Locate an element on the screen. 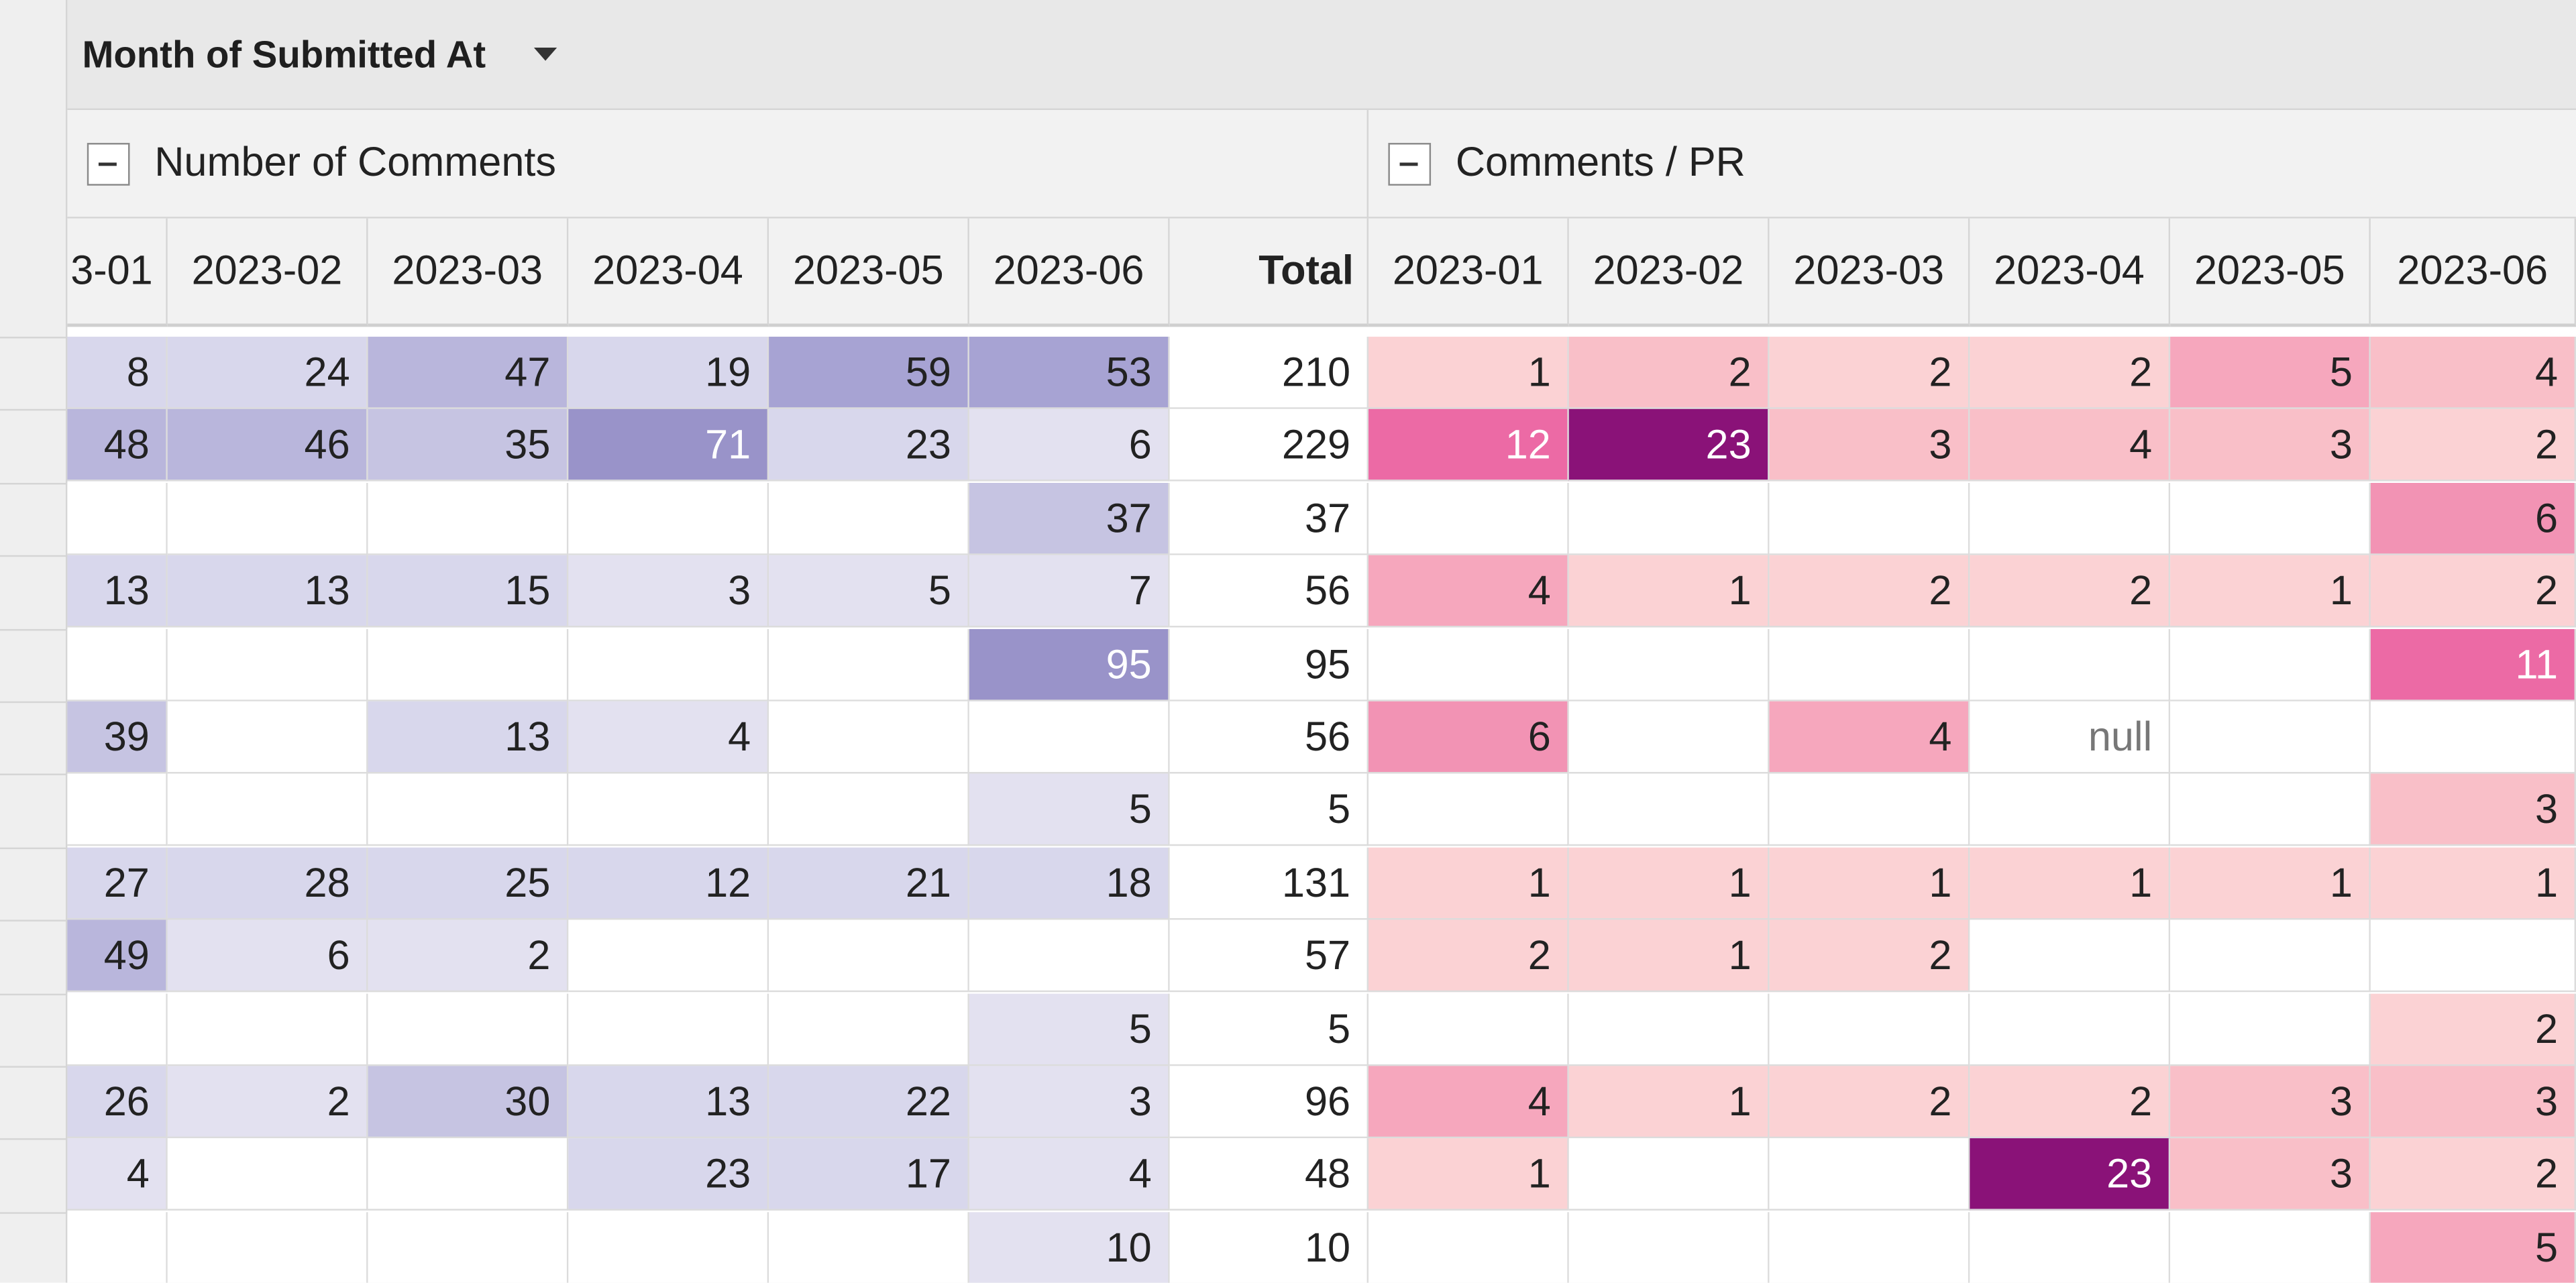 The image size is (2576, 1283). data-cell: 30 is located at coordinates (468, 1103).